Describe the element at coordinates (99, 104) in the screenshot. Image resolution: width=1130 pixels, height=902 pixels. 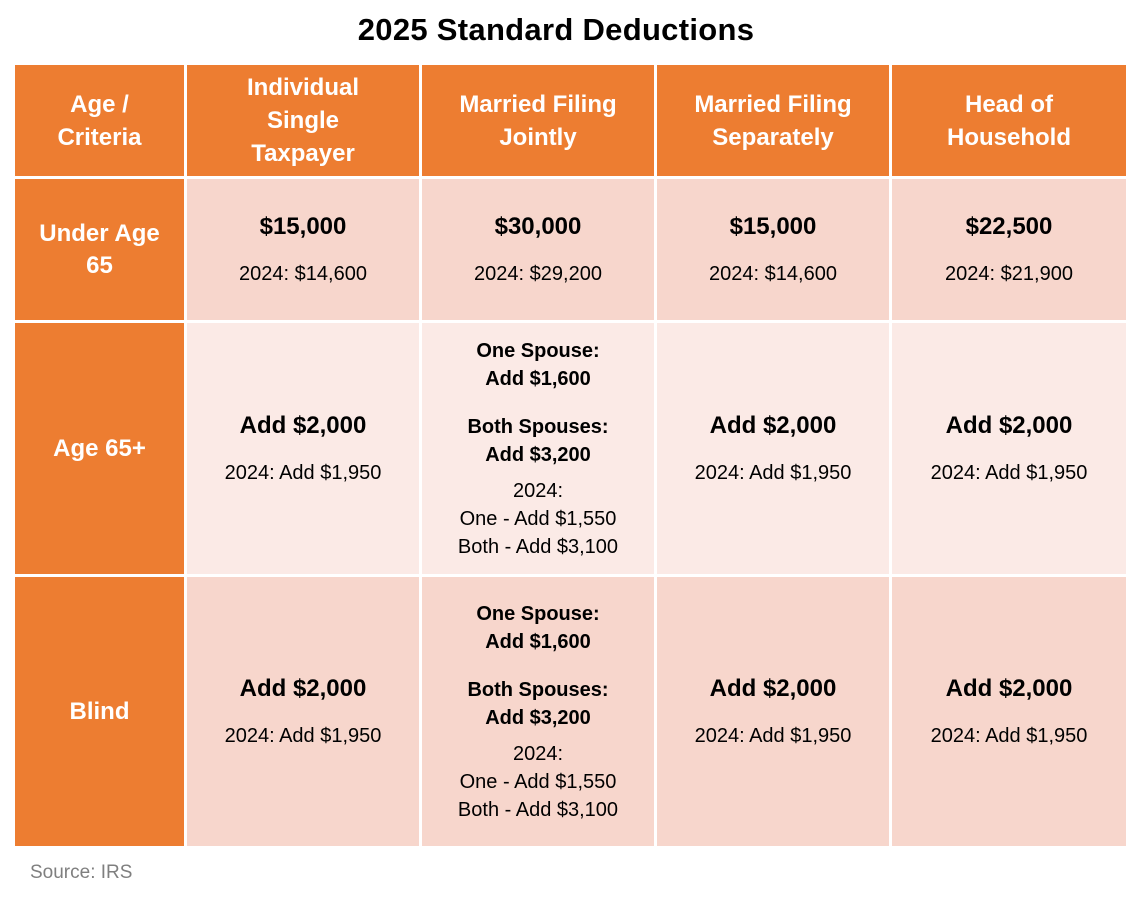
I see `header-criteria-line: Age /` at that location.